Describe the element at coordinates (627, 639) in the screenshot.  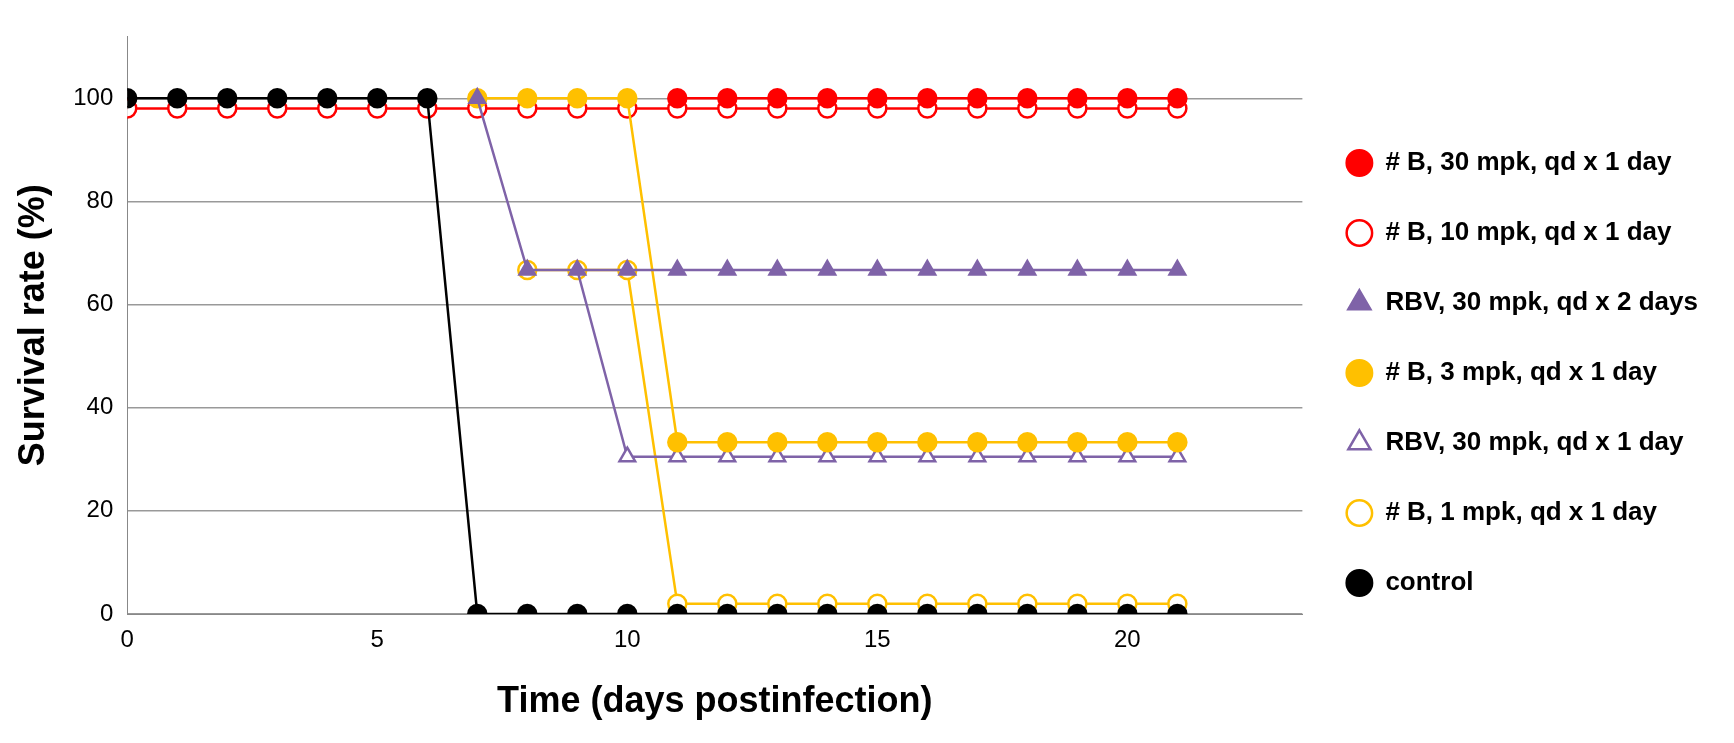
I see `x-tick-label: 10` at that location.